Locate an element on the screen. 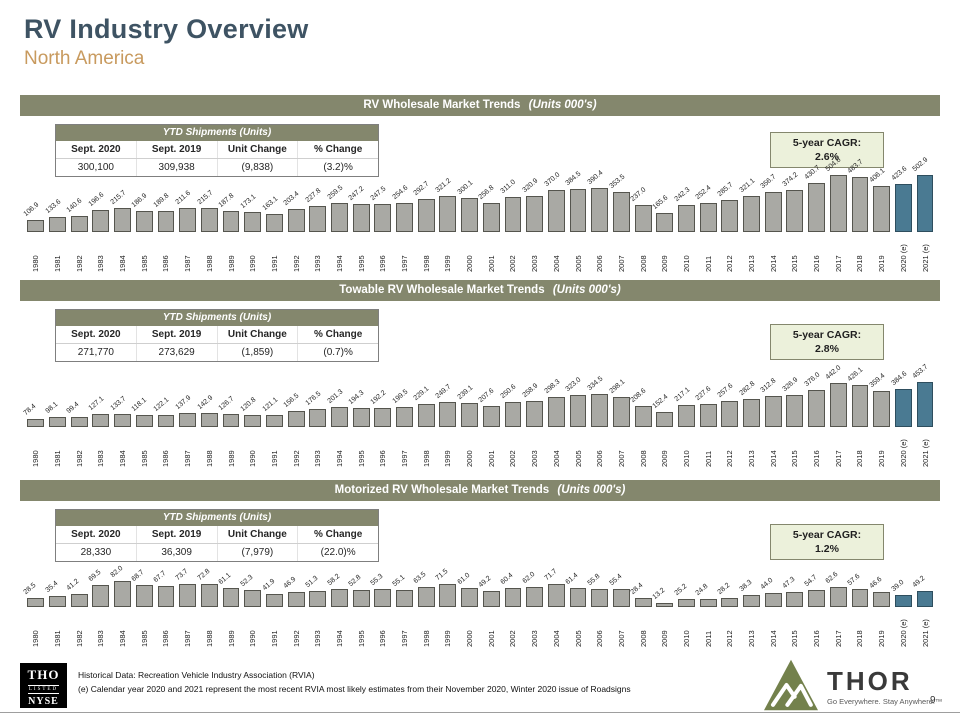 The width and height of the screenshot is (960, 720). bar-value-label: 126.7 is located at coordinates (226, 403).